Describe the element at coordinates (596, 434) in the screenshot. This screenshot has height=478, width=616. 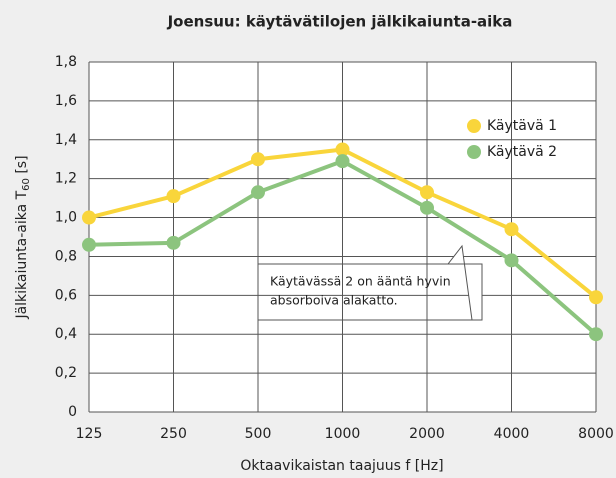
I see `x-tick-label: 8000` at that location.